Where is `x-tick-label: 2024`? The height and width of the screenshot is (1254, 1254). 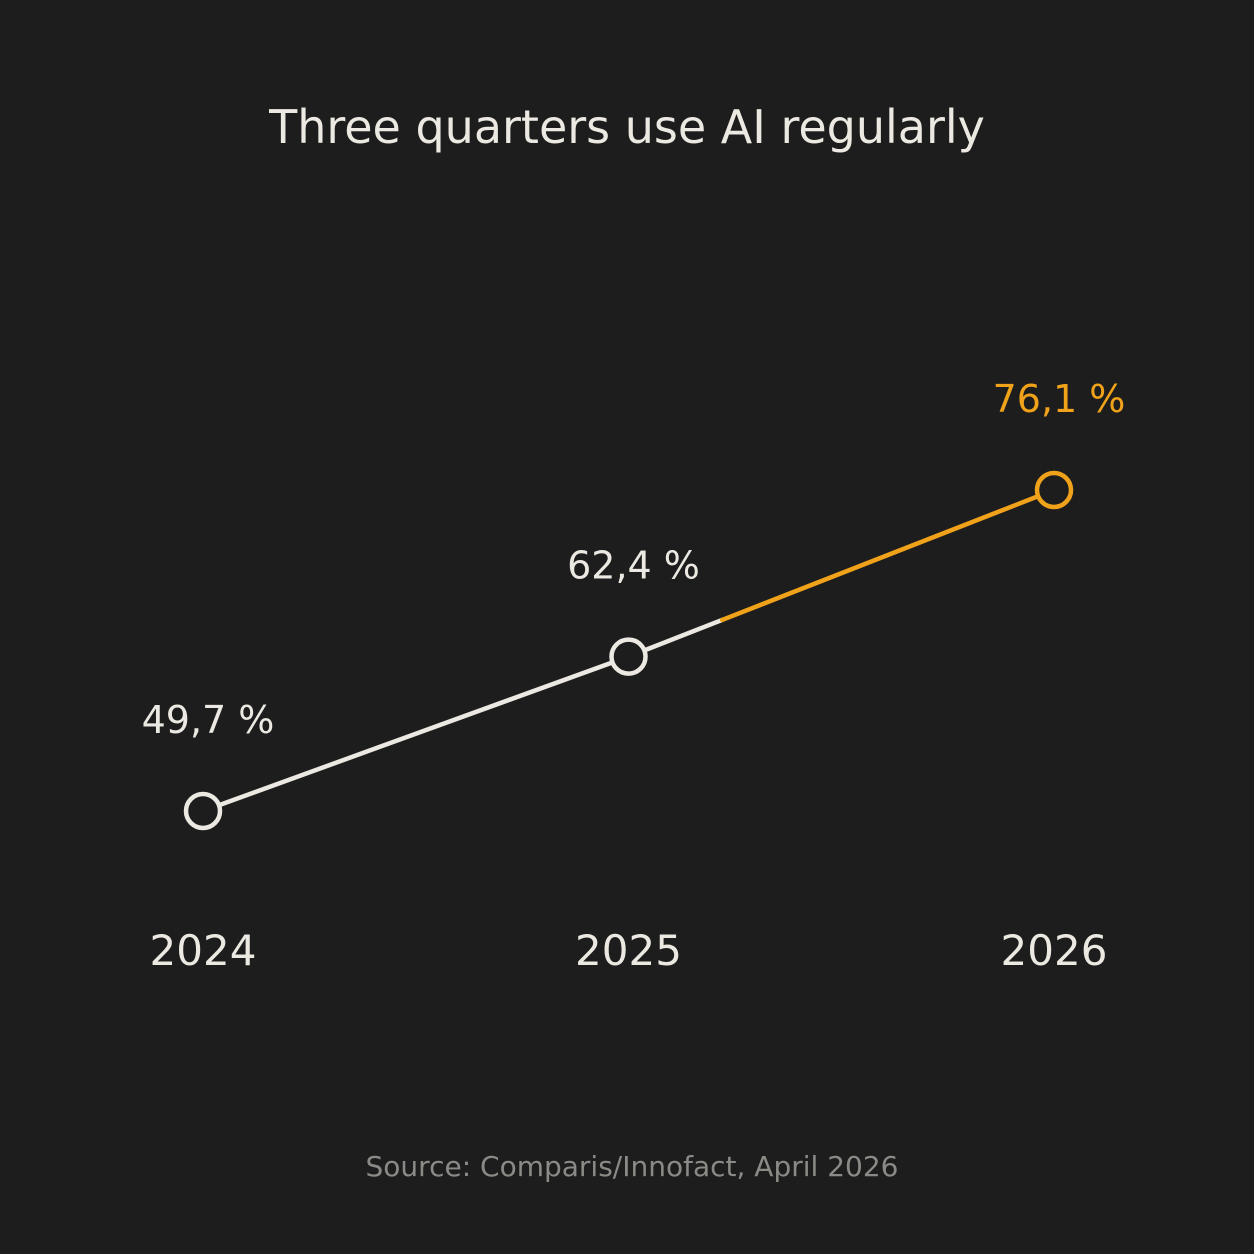
x-tick-label: 2024 is located at coordinates (203, 950).